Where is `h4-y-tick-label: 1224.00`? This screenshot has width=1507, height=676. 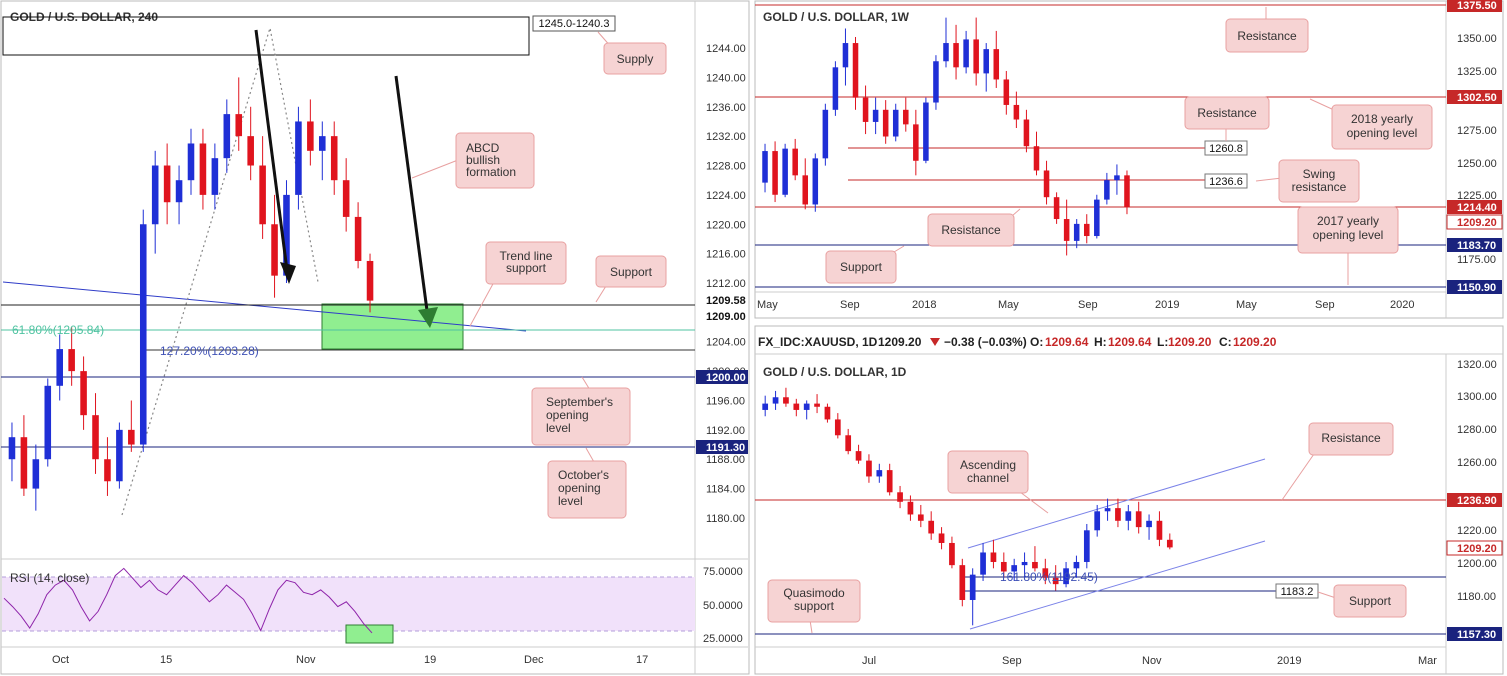
h4-y-tick-label: 1224.00 is located at coordinates (726, 196).